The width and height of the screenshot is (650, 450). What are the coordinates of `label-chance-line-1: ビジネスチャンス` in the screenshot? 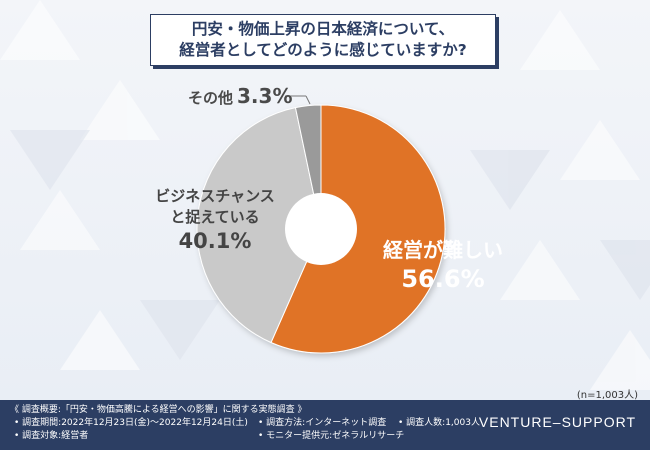 It's located at (215, 196).